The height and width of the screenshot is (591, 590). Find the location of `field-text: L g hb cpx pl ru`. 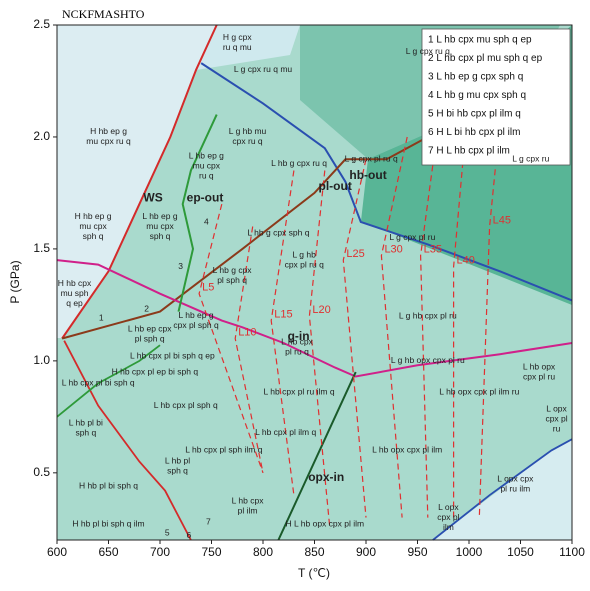

field-text: L g hb cpx pl ru is located at coordinates (428, 315).